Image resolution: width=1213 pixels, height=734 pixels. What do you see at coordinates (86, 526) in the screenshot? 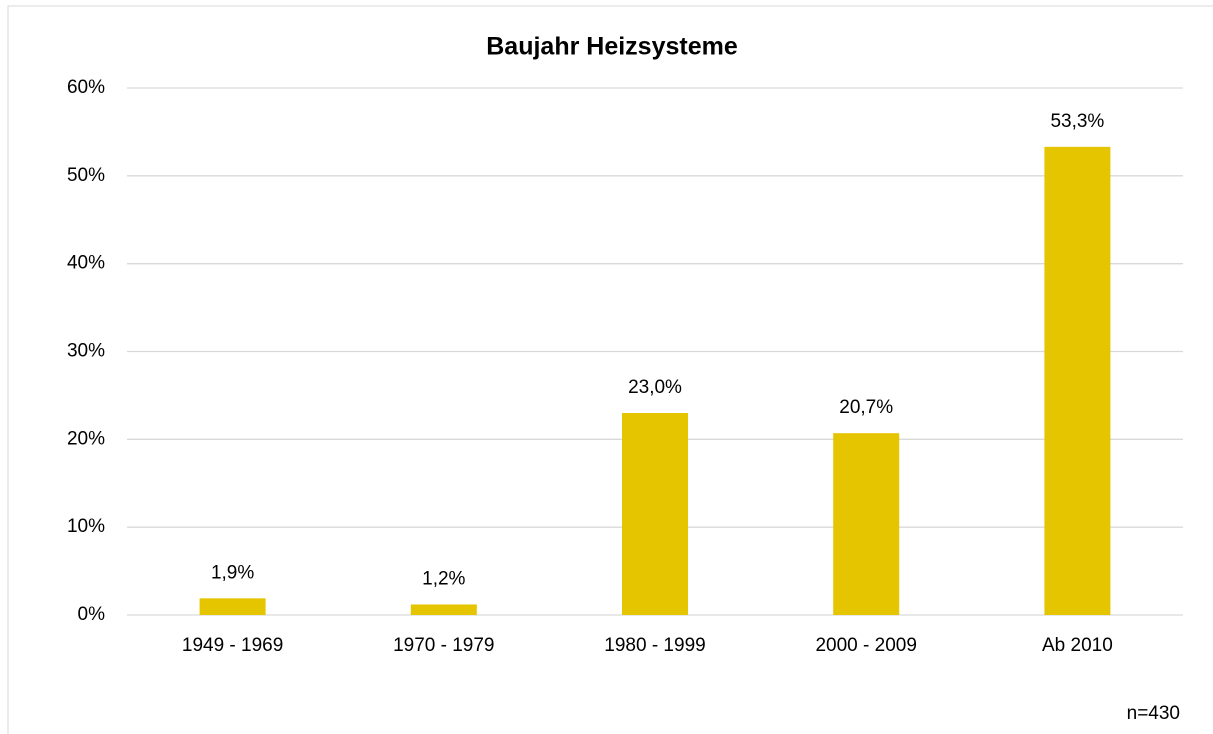
I see `y-tick-label: 10%` at bounding box center [86, 526].